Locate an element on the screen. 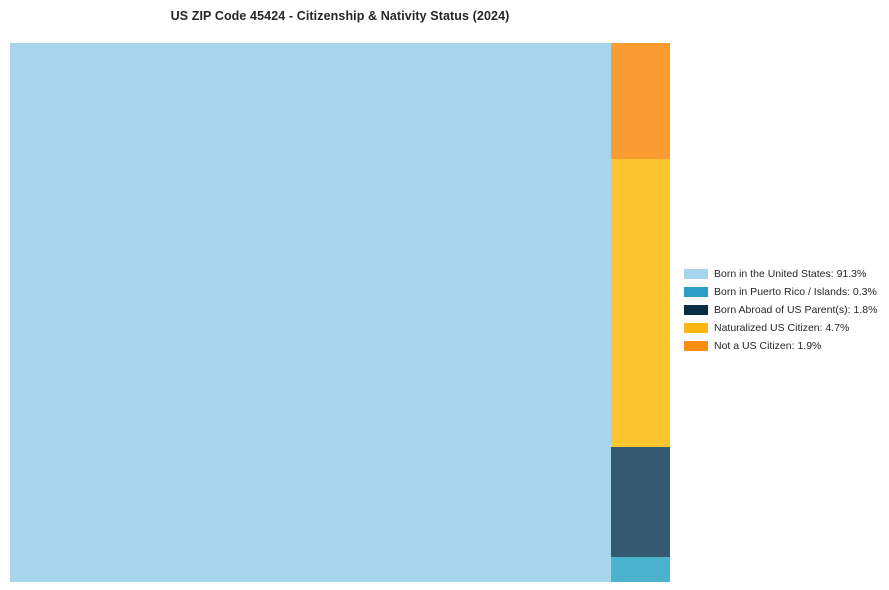 The width and height of the screenshot is (889, 590). legend-item-label: Born in the United States: 91.3% is located at coordinates (790, 273).